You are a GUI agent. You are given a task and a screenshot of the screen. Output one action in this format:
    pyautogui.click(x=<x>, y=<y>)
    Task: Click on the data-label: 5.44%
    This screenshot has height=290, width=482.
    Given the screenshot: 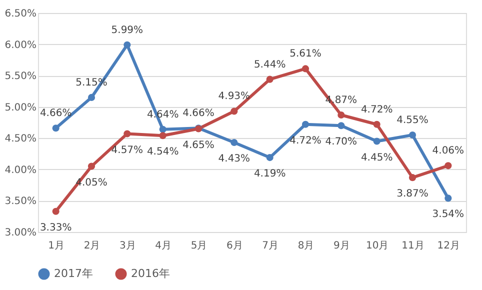 What is the action you would take?
    pyautogui.click(x=270, y=64)
    